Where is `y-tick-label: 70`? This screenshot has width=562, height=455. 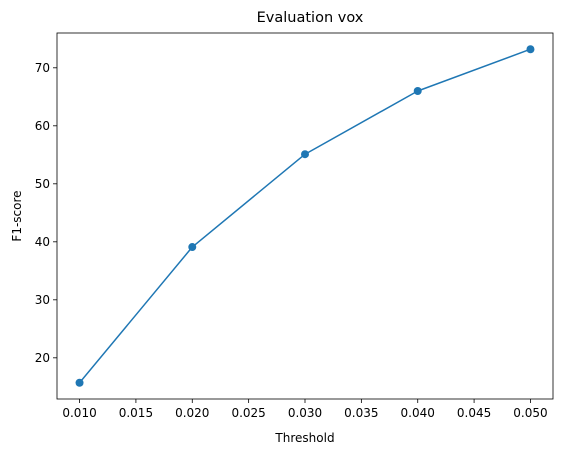
y-tick-label: 70 is located at coordinates (42, 68).